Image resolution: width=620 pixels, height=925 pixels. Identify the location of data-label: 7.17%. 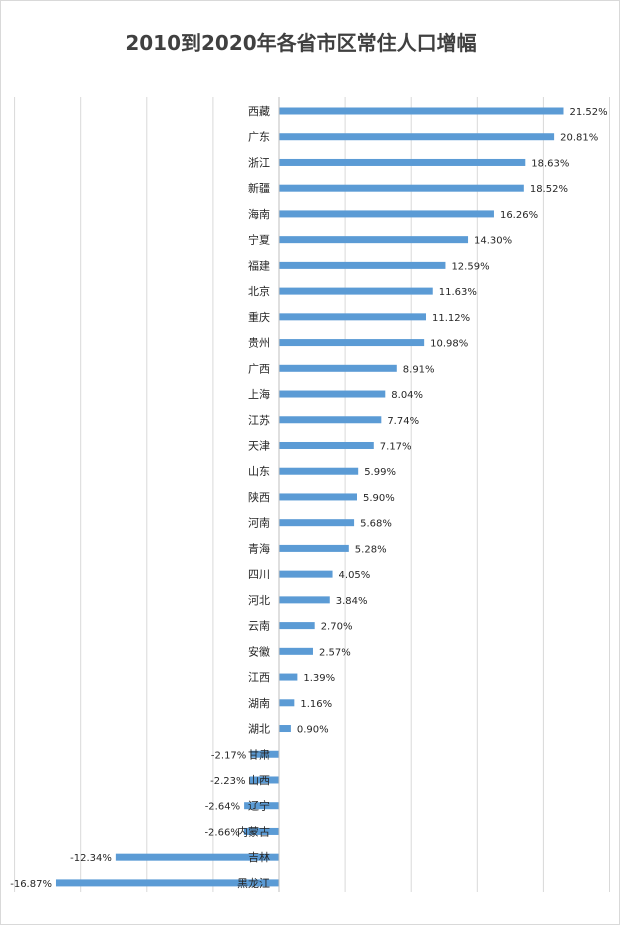
(396, 446).